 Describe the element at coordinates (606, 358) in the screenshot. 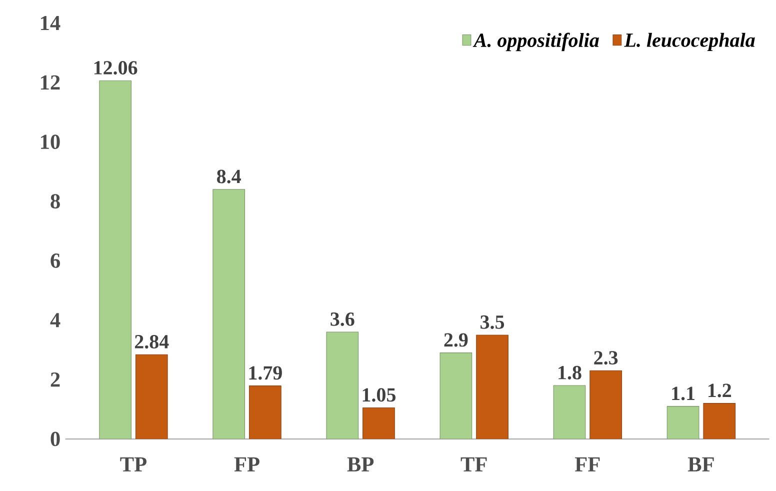

I see `data-label: 2.3` at that location.